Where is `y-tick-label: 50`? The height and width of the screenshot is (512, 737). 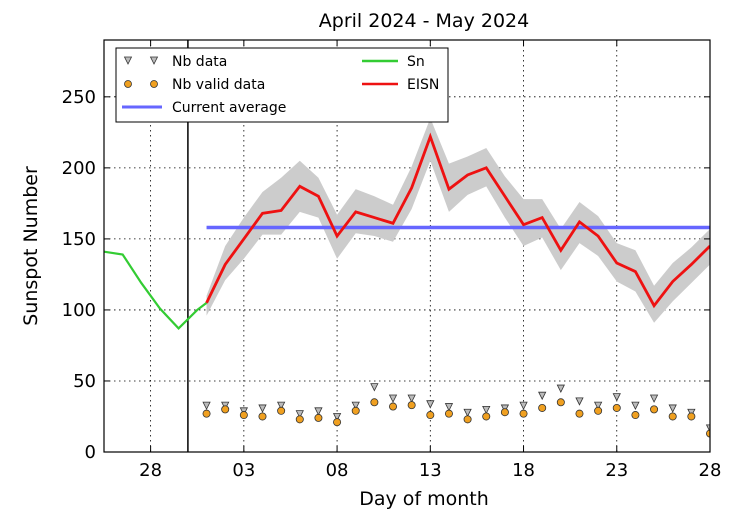 y-tick-label: 50 is located at coordinates (84, 381).